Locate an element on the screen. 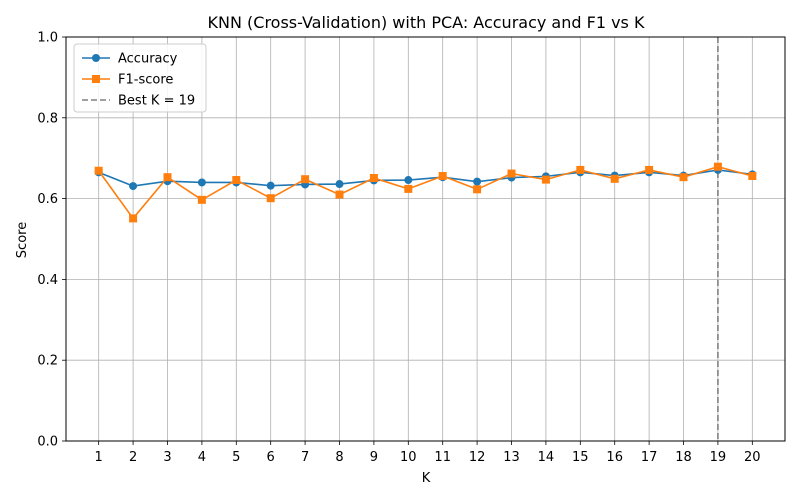 The image size is (800, 500). x-tick-label: 11 is located at coordinates (442, 457).